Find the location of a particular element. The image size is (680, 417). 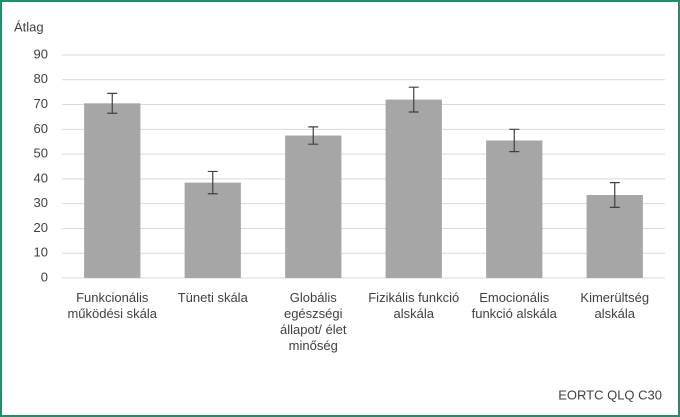

x-tick-label: Tüneti skála is located at coordinates (212, 297).